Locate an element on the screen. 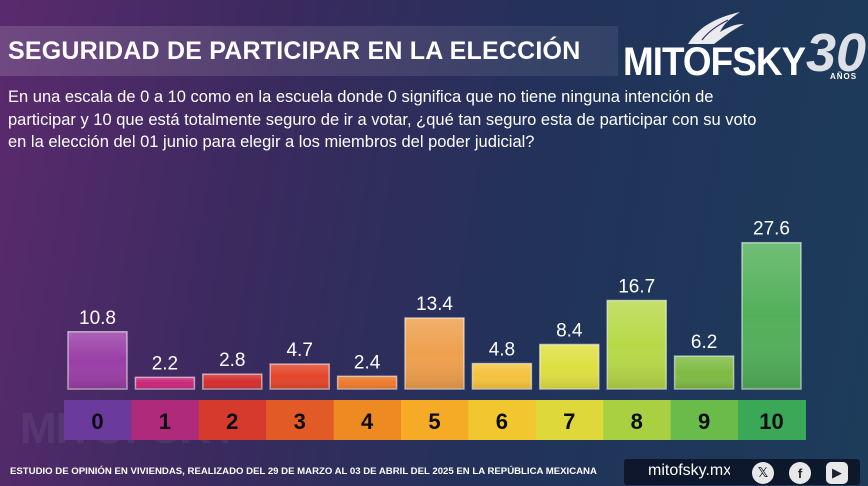  value-label-4: 2.4 is located at coordinates (367, 362).